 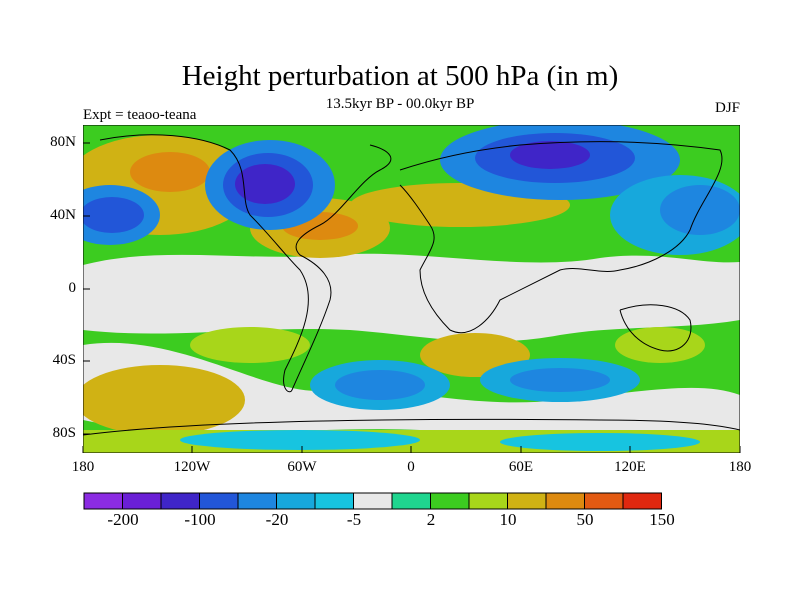 I want to click on colorbar-label: -200, so click(x=123, y=519).